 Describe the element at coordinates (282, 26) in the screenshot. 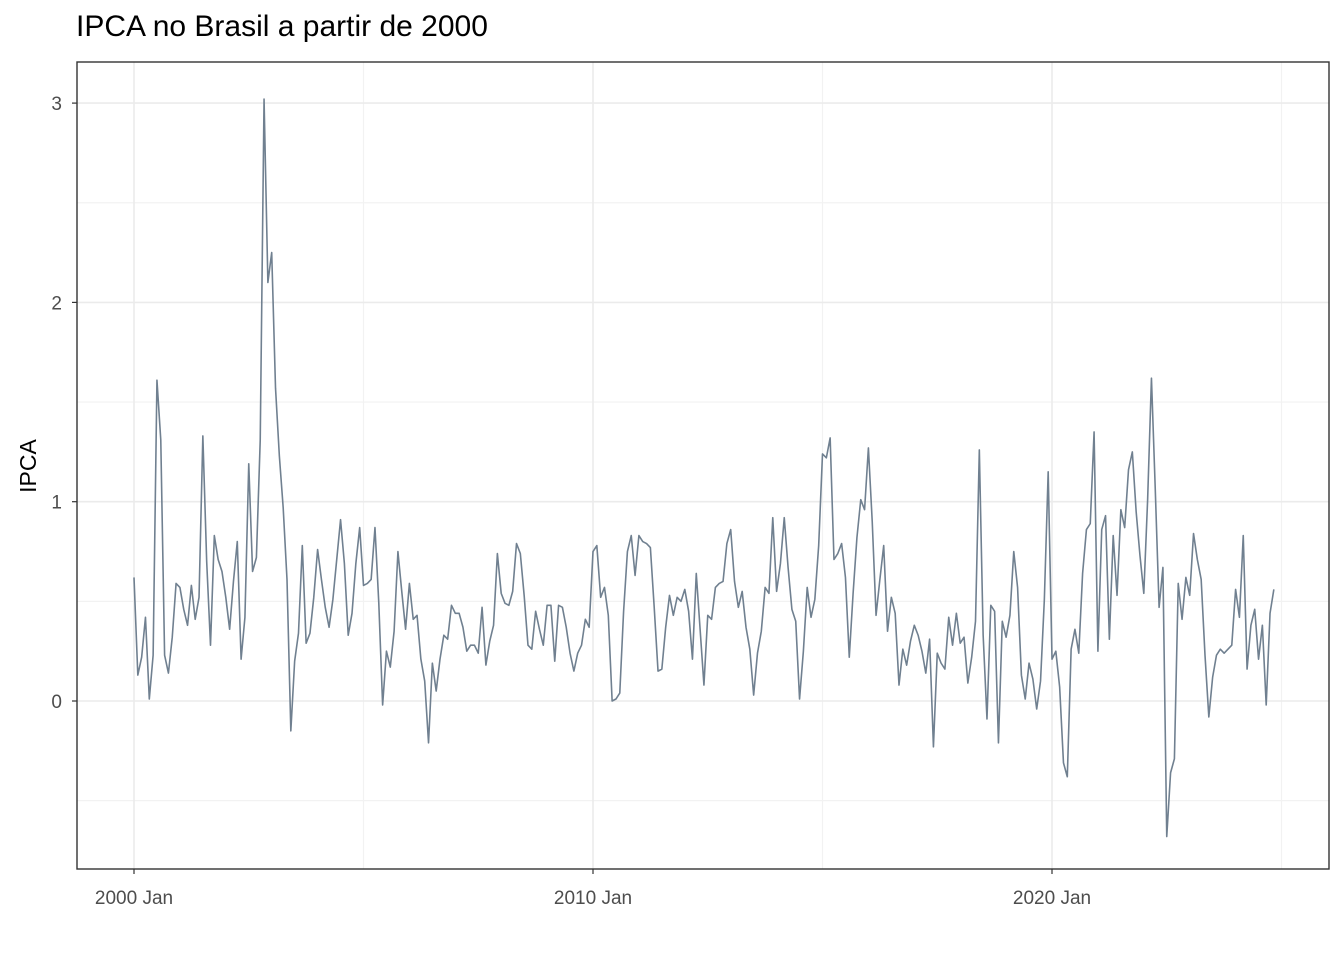

I see `chart-title: IPCA no Brasil a partir de 2000` at that location.